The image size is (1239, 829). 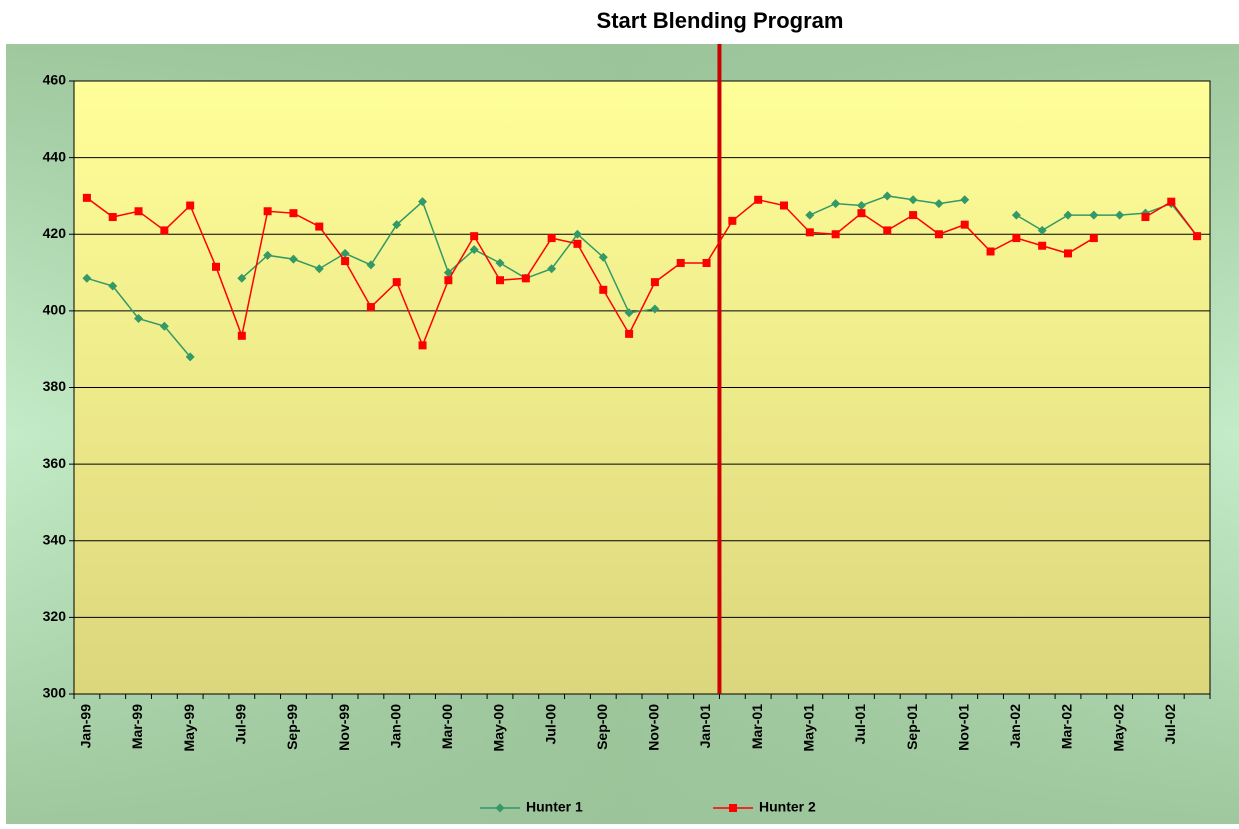 I want to click on x-tick-label: Jan-01, so click(x=705, y=726).